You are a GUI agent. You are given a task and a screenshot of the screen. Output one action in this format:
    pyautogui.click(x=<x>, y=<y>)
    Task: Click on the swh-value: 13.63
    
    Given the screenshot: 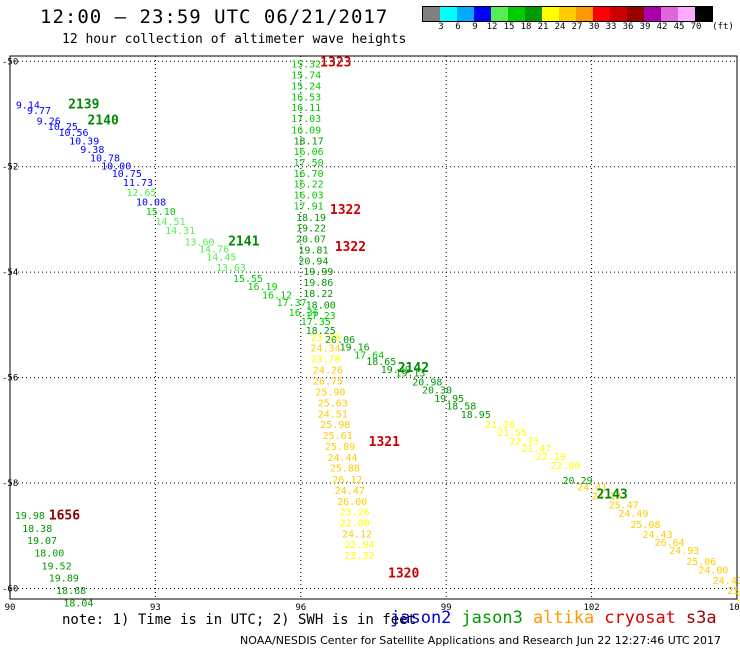 What is the action you would take?
    pyautogui.click(x=231, y=268)
    